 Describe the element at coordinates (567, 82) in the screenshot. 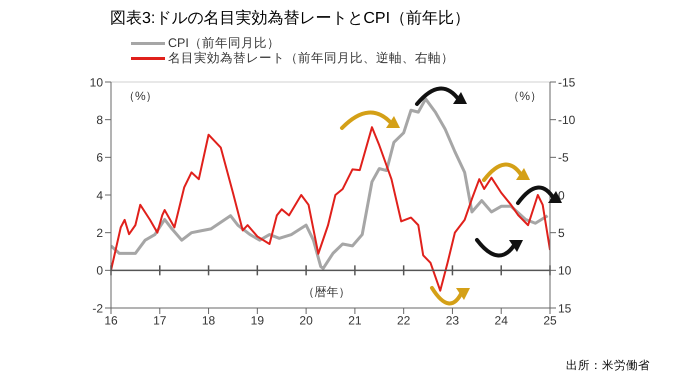

I see `y2-tick-label: -15` at that location.